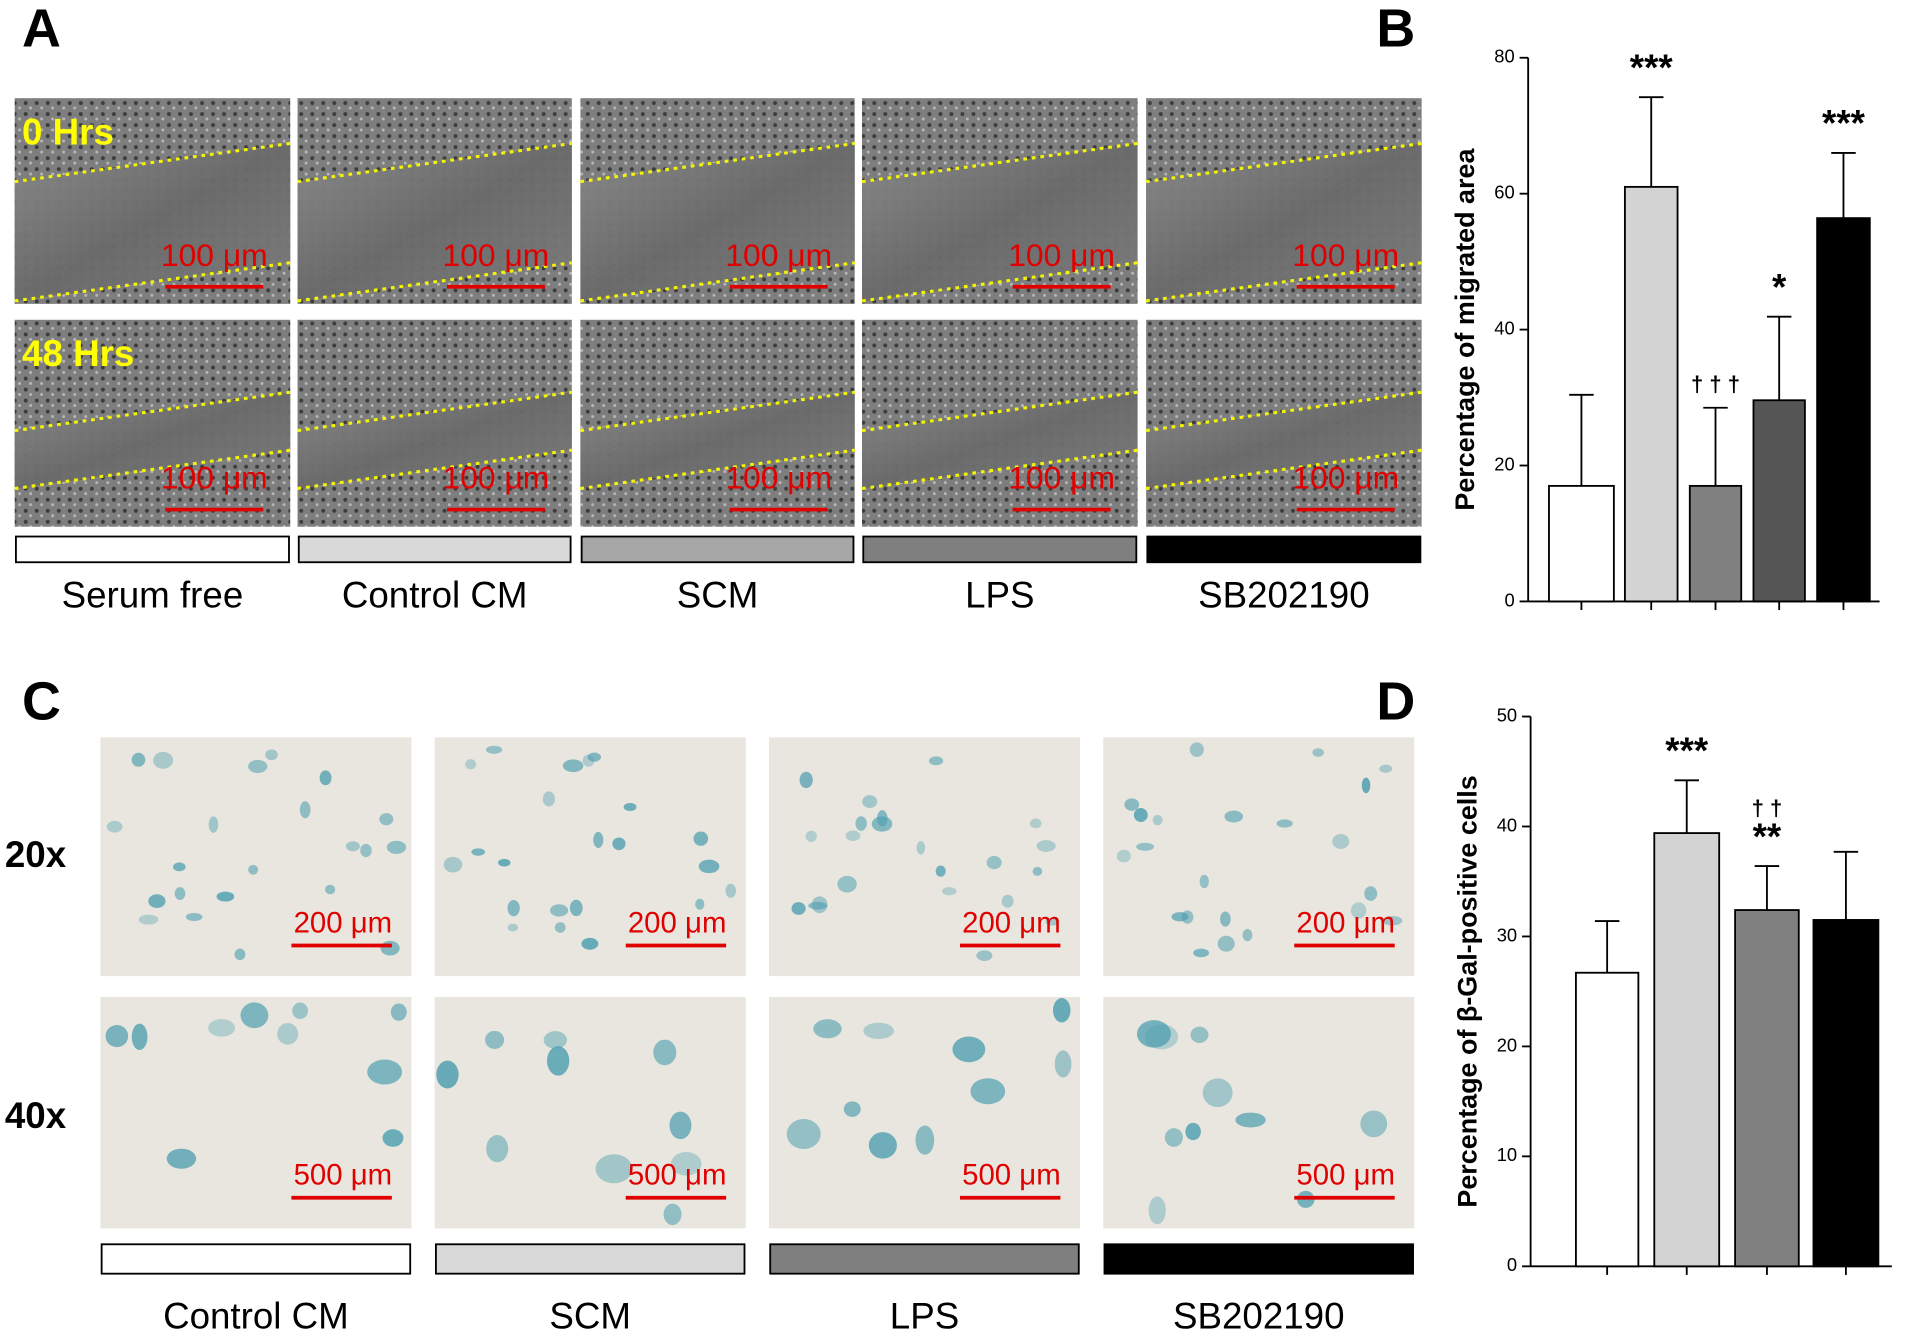 This screenshot has width=1920, height=1340. What do you see at coordinates (1767, 808) in the screenshot?
I see `significance-mark: † †` at bounding box center [1767, 808].